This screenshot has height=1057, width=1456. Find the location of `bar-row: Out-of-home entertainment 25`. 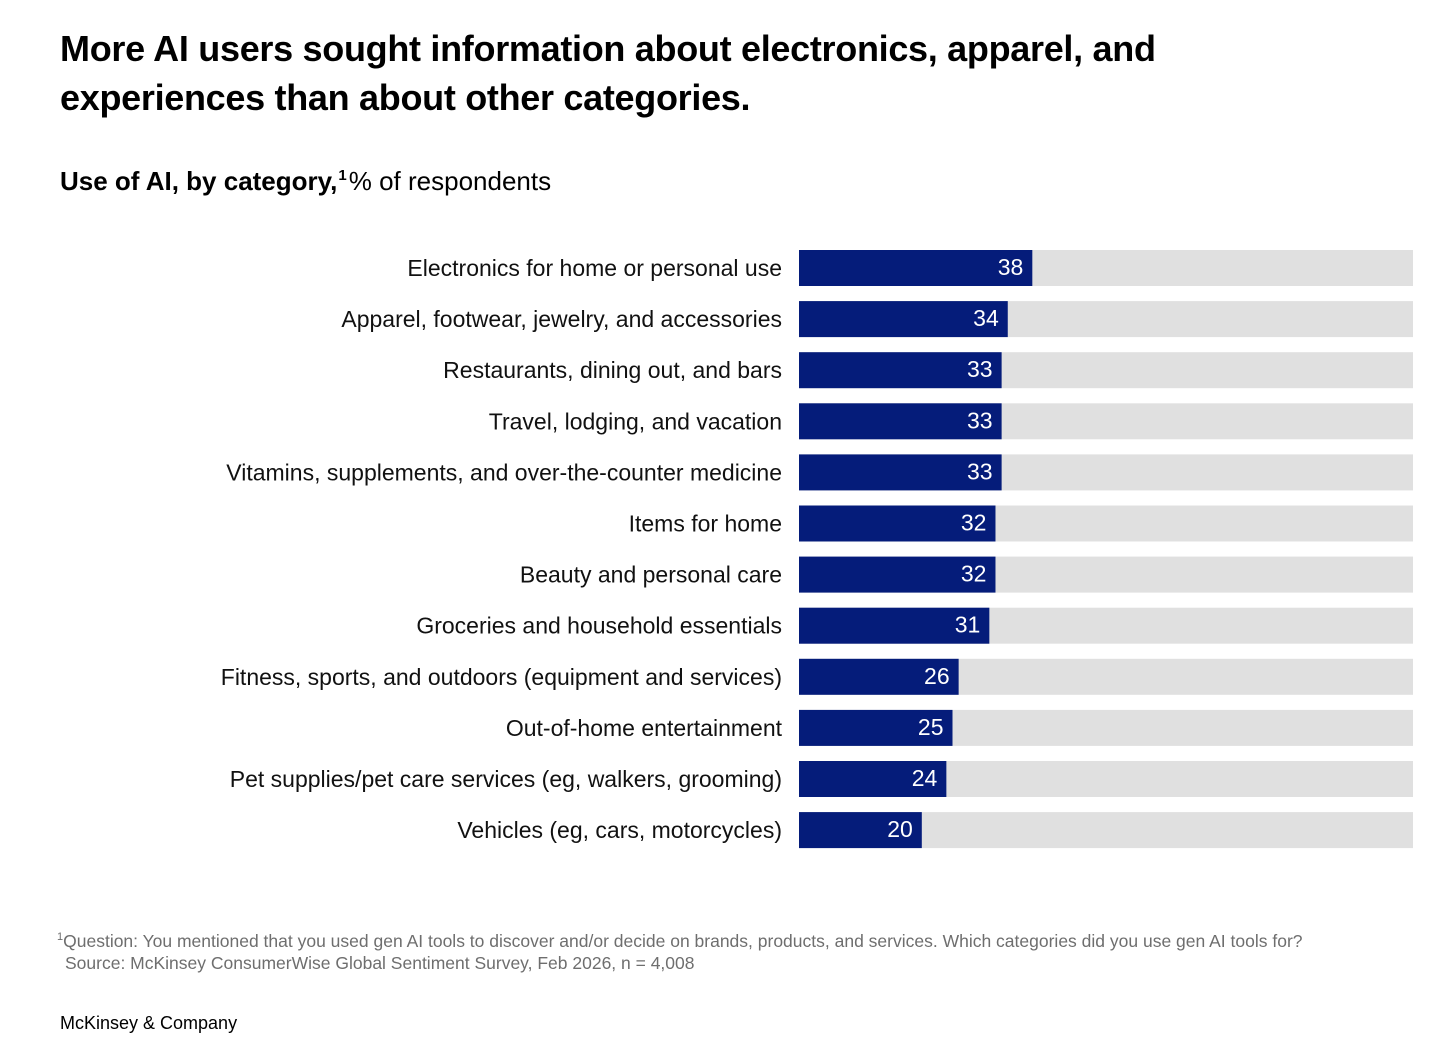

bar-row: Out-of-home entertainment 25 is located at coordinates (959, 727).